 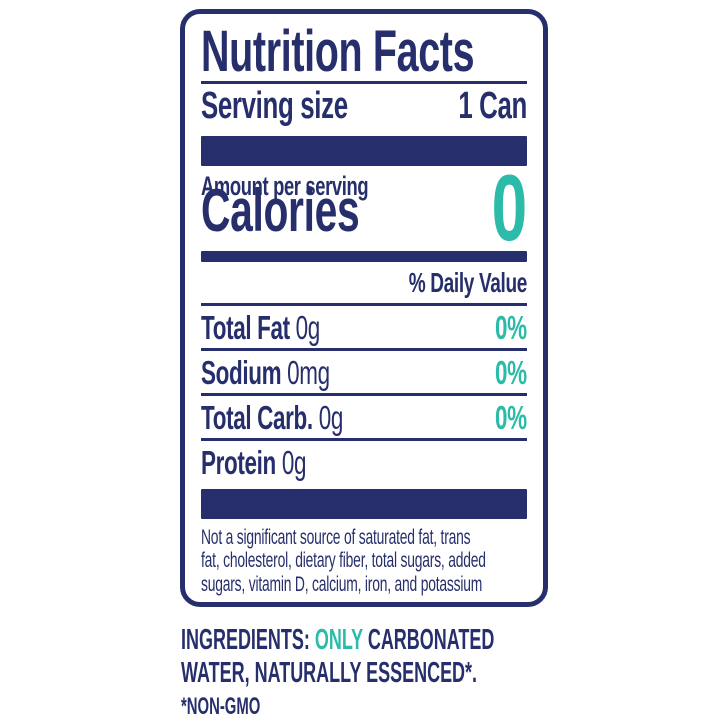 I want to click on calories-row: Calories 0, so click(x=364, y=207).